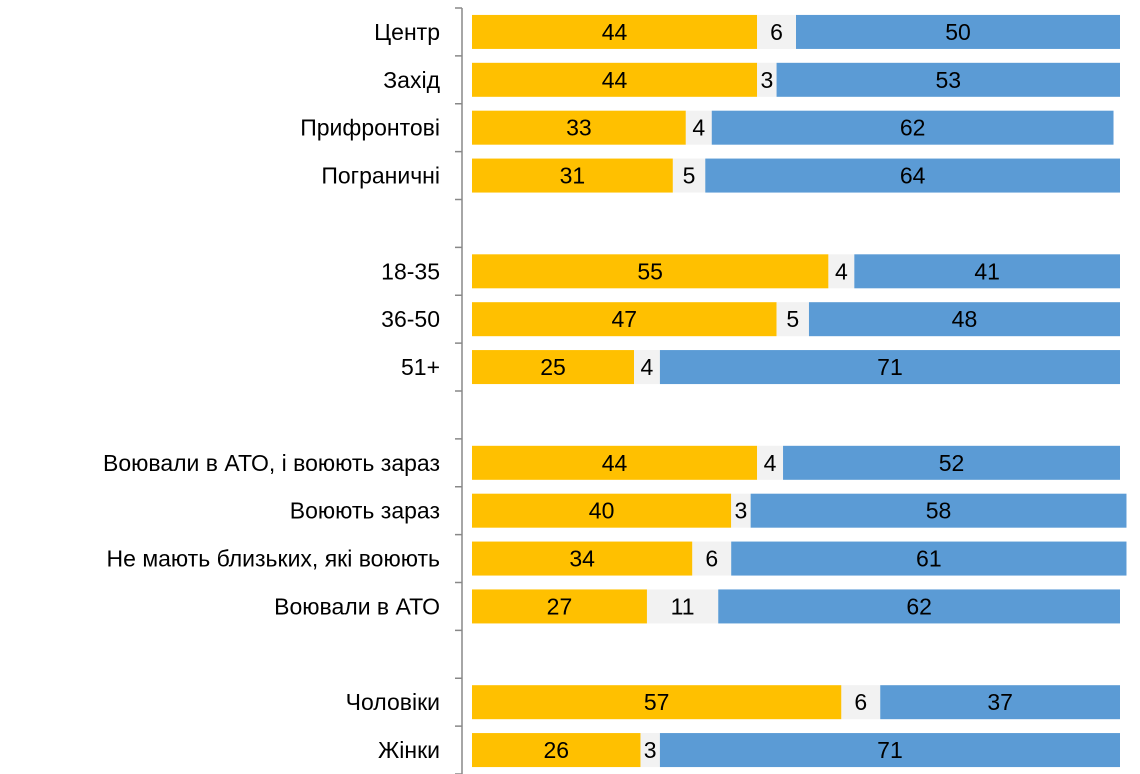 This screenshot has width=1140, height=774. I want to click on value-label: 55, so click(650, 271).